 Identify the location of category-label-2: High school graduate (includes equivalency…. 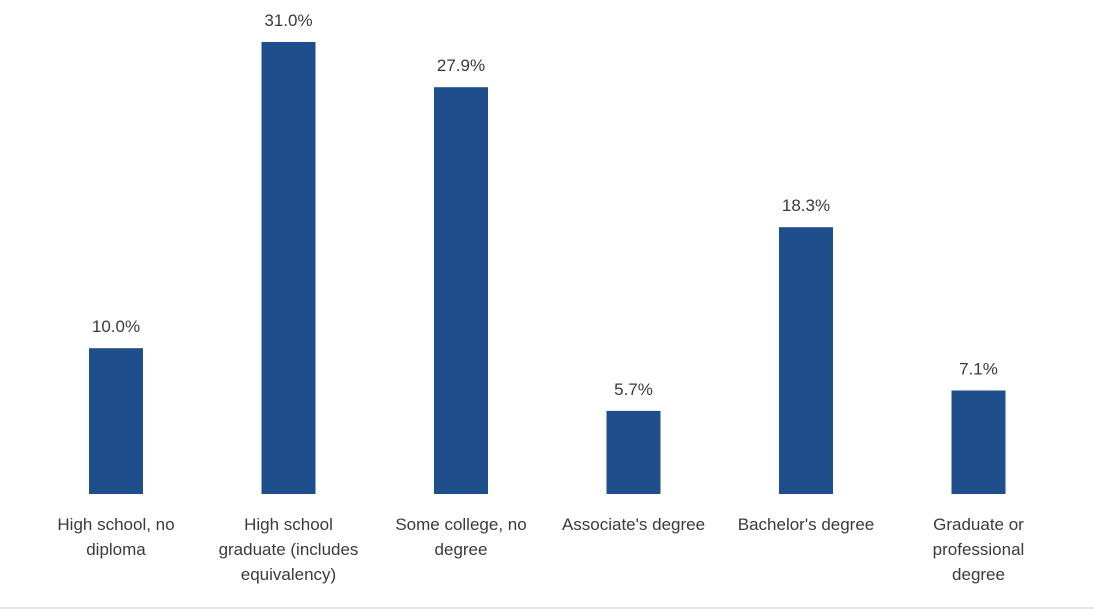
(289, 549).